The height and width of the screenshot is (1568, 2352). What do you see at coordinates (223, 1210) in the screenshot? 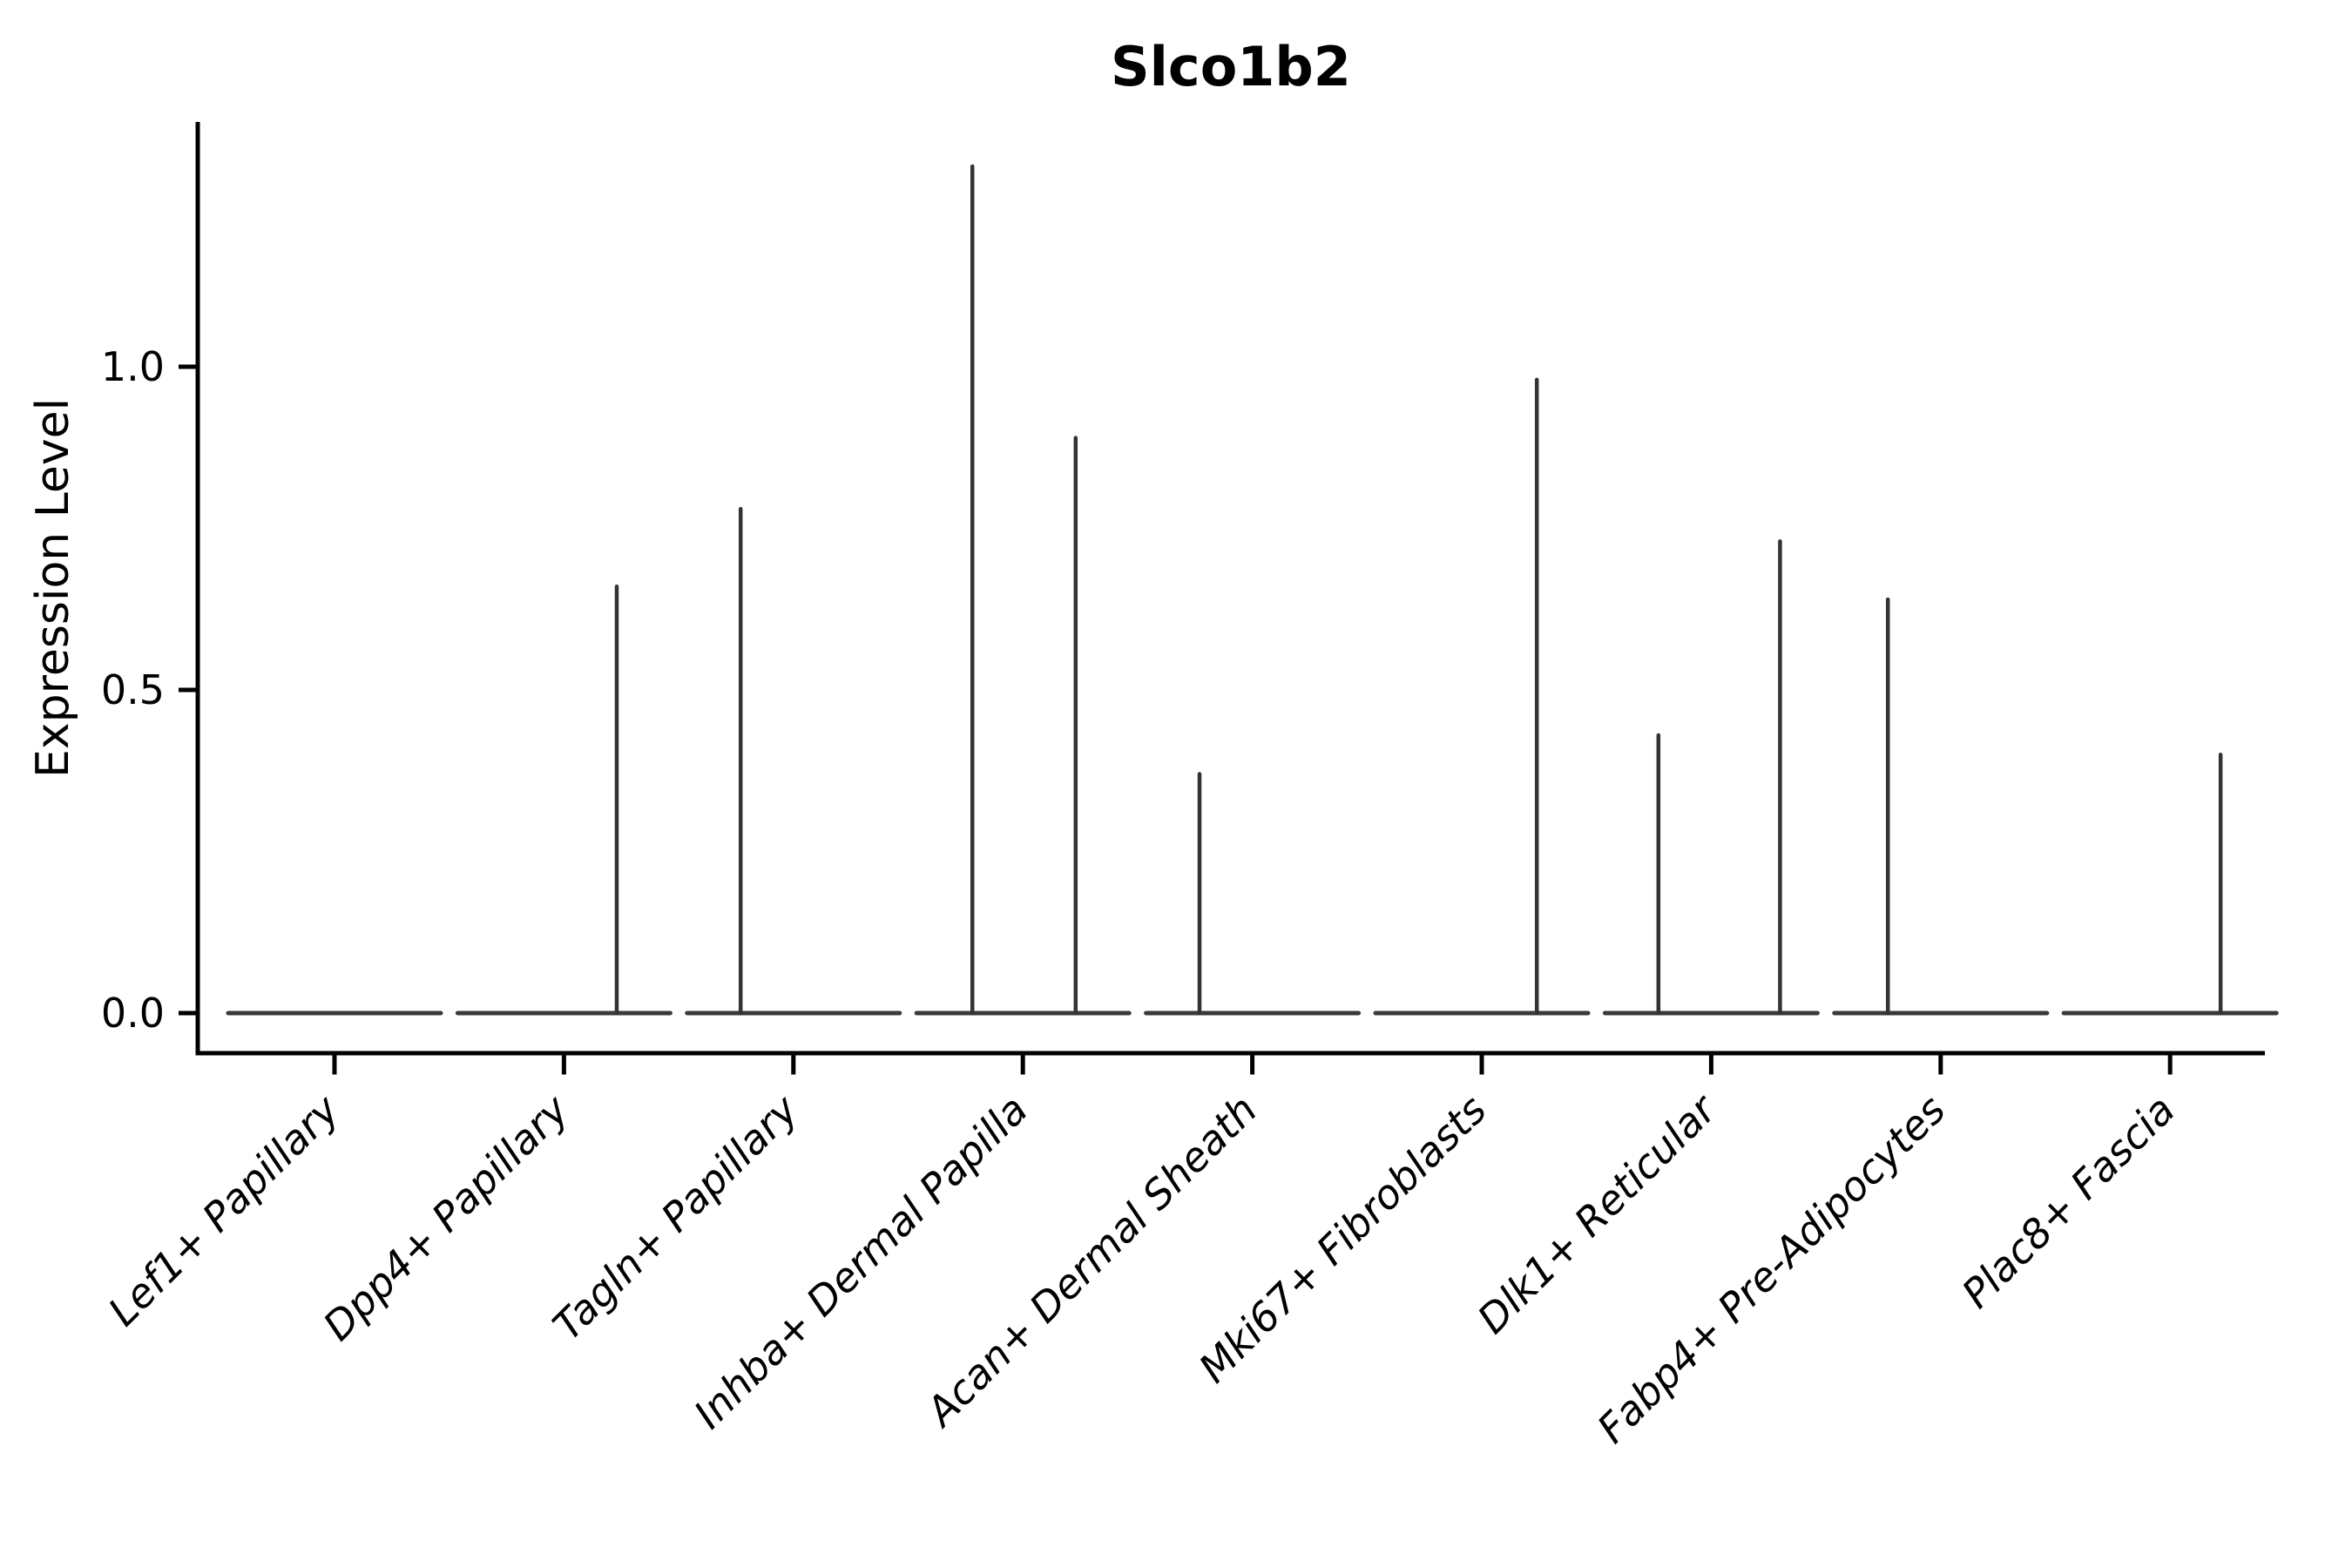
I see `x-tick-label: Lef1+ Papillary` at bounding box center [223, 1210].